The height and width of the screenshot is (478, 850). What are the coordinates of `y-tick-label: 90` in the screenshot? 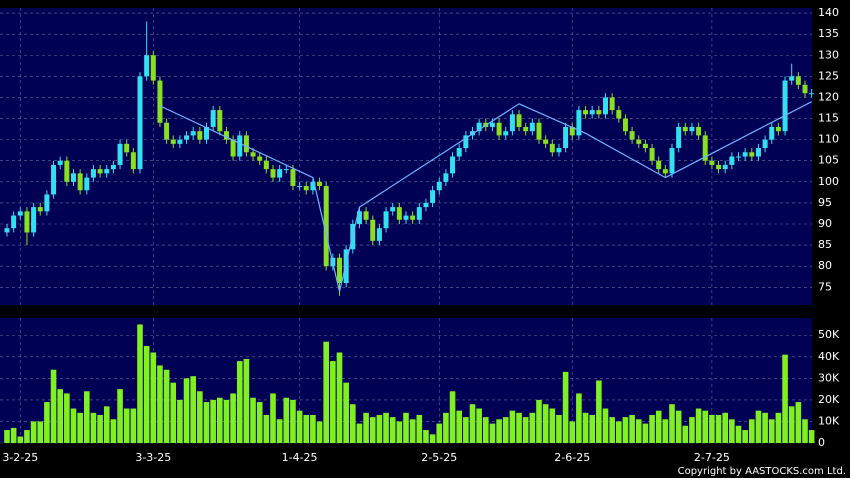 It's located at (825, 223).